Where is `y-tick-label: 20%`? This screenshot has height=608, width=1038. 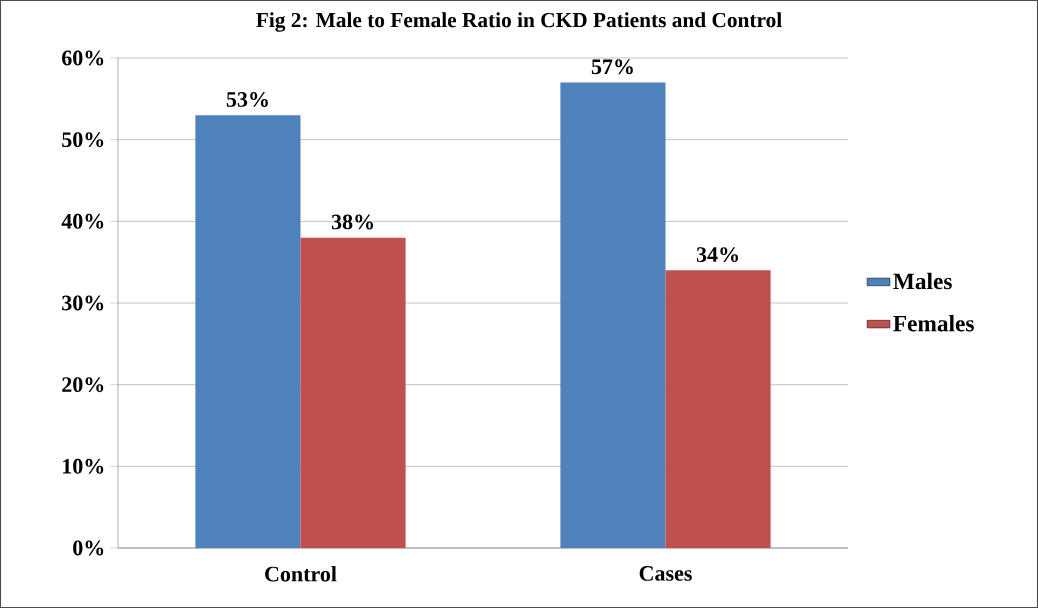
y-tick-label: 20% is located at coordinates (83, 385).